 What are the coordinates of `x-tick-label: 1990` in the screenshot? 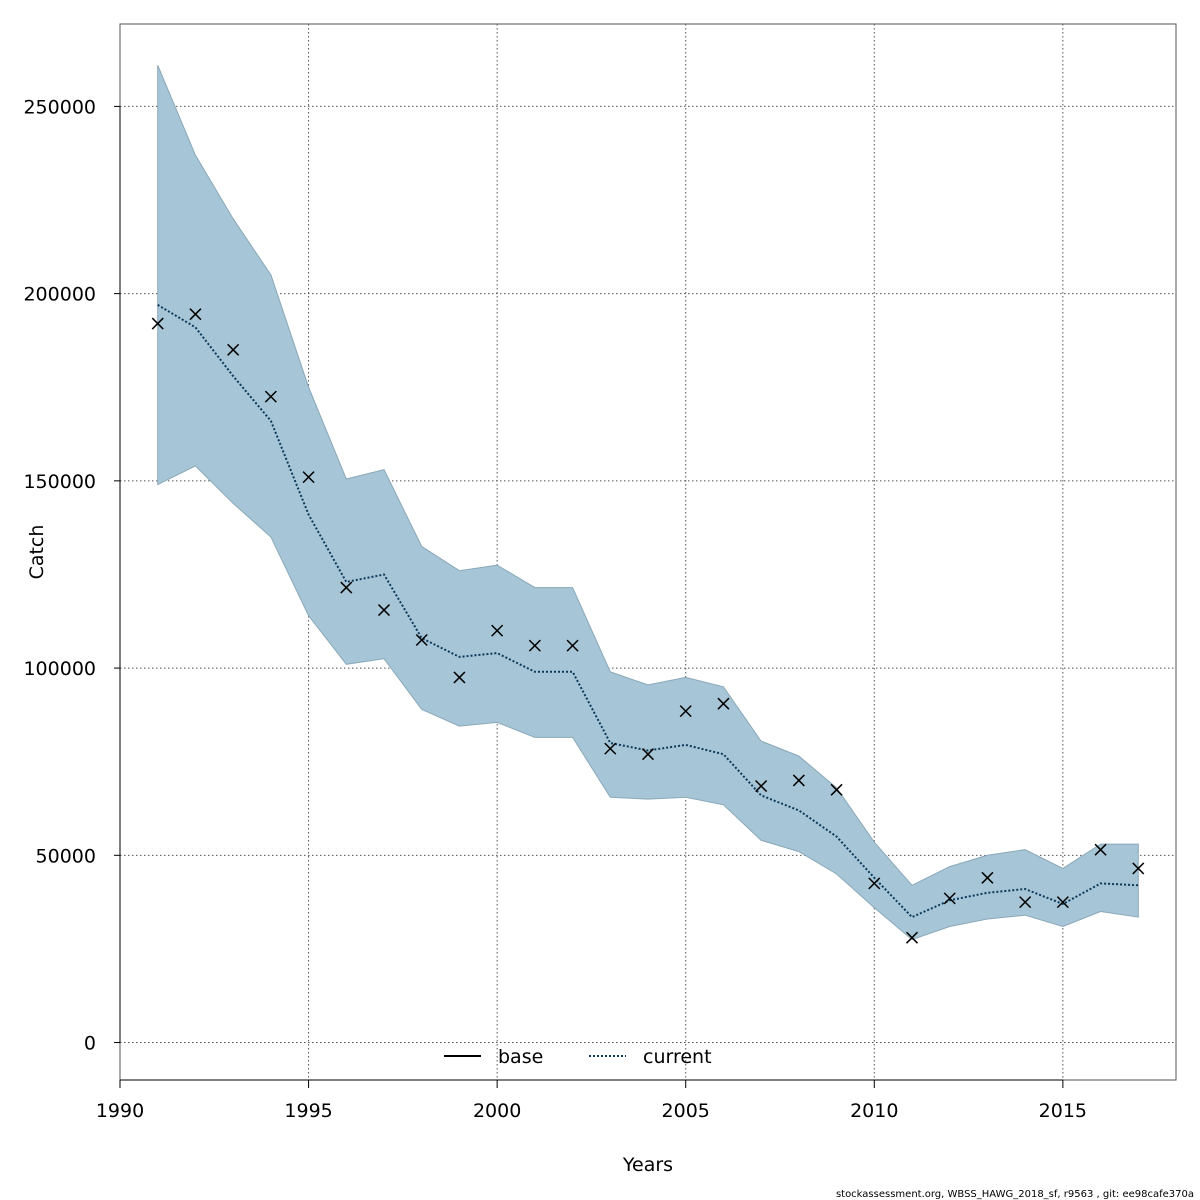 It's located at (120, 1111).